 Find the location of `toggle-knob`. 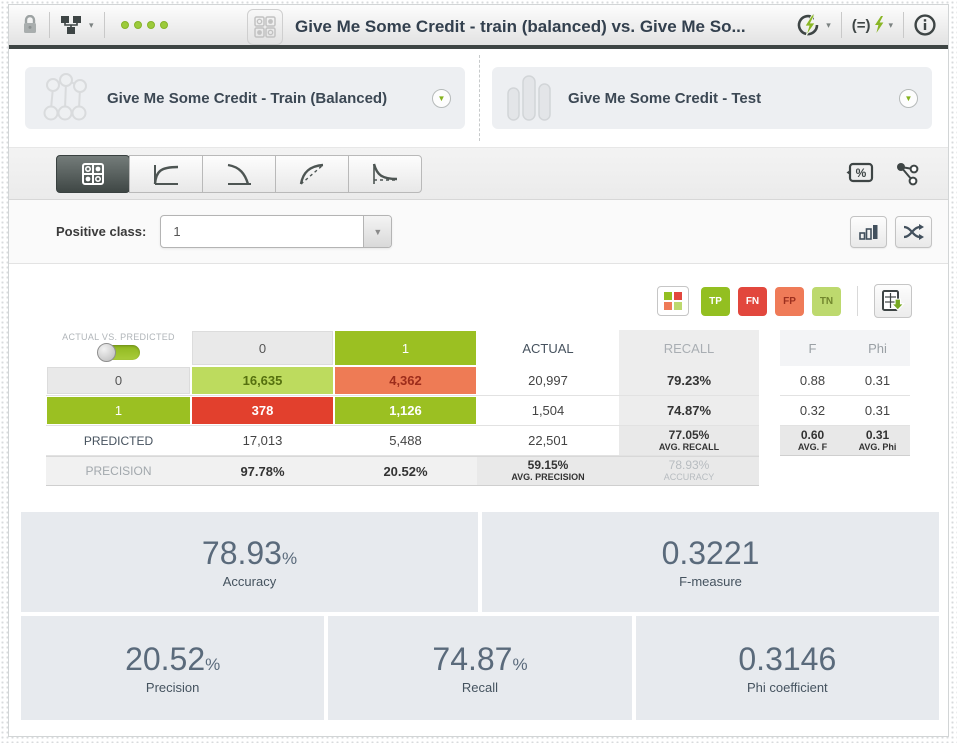

toggle-knob is located at coordinates (106, 352).